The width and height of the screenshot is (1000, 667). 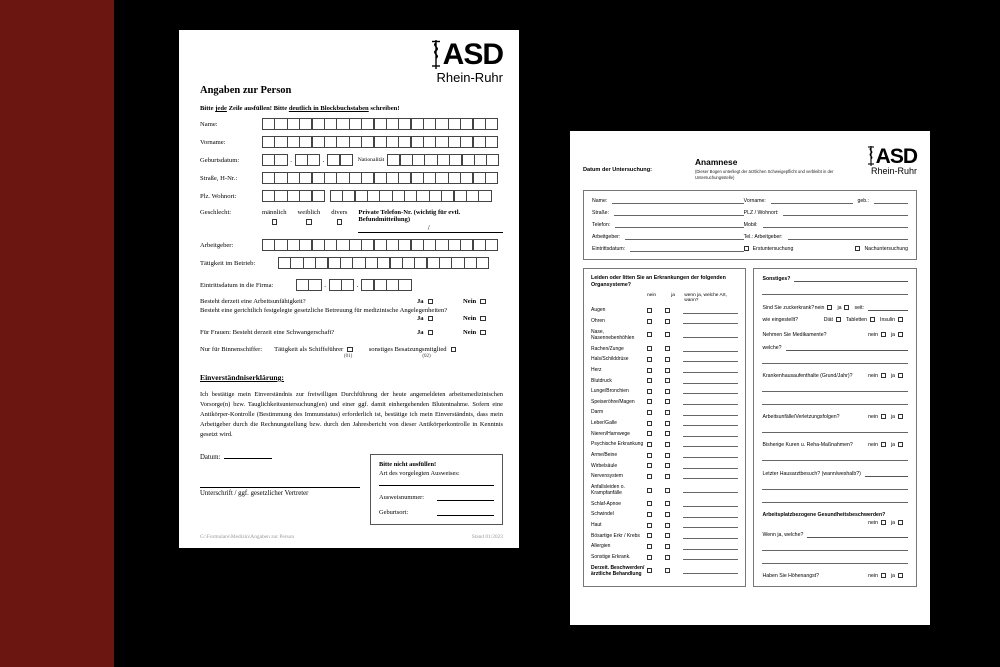 I want to click on organ-system-row: Leber/Galle, so click(x=665, y=423).